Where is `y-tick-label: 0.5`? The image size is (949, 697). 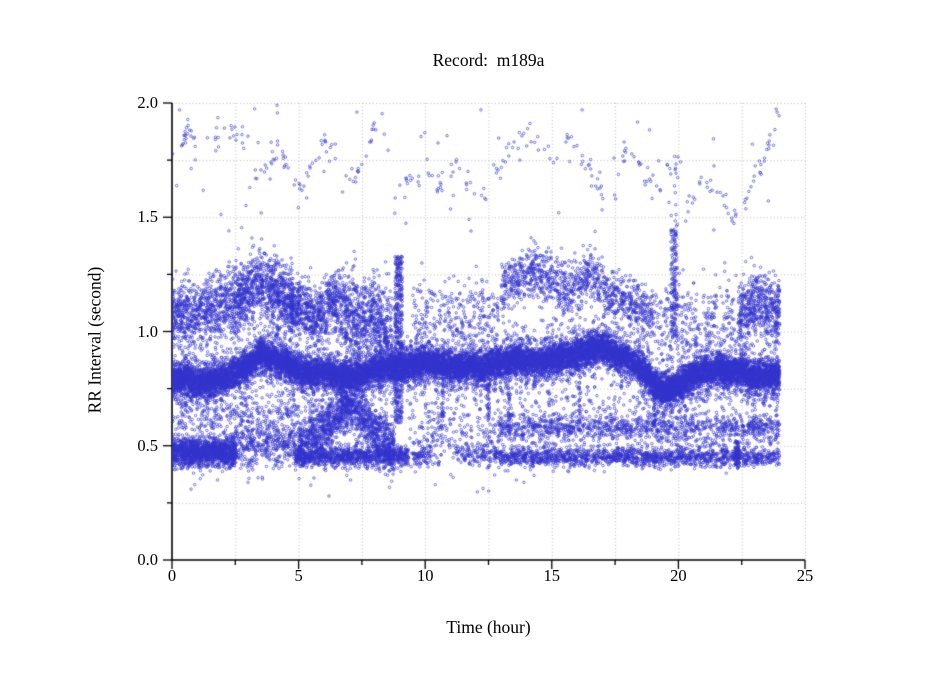 y-tick-label: 0.5 is located at coordinates (147, 445).